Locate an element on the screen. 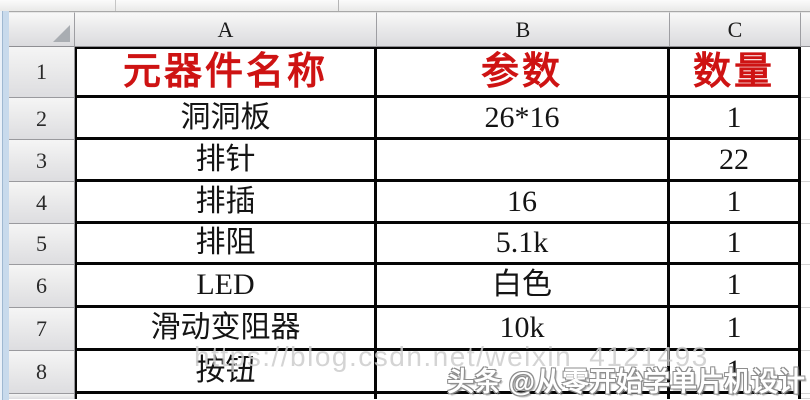 The width and height of the screenshot is (810, 400). table-row-1: 1 元器件名称 参数 数量 is located at coordinates (409, 72).